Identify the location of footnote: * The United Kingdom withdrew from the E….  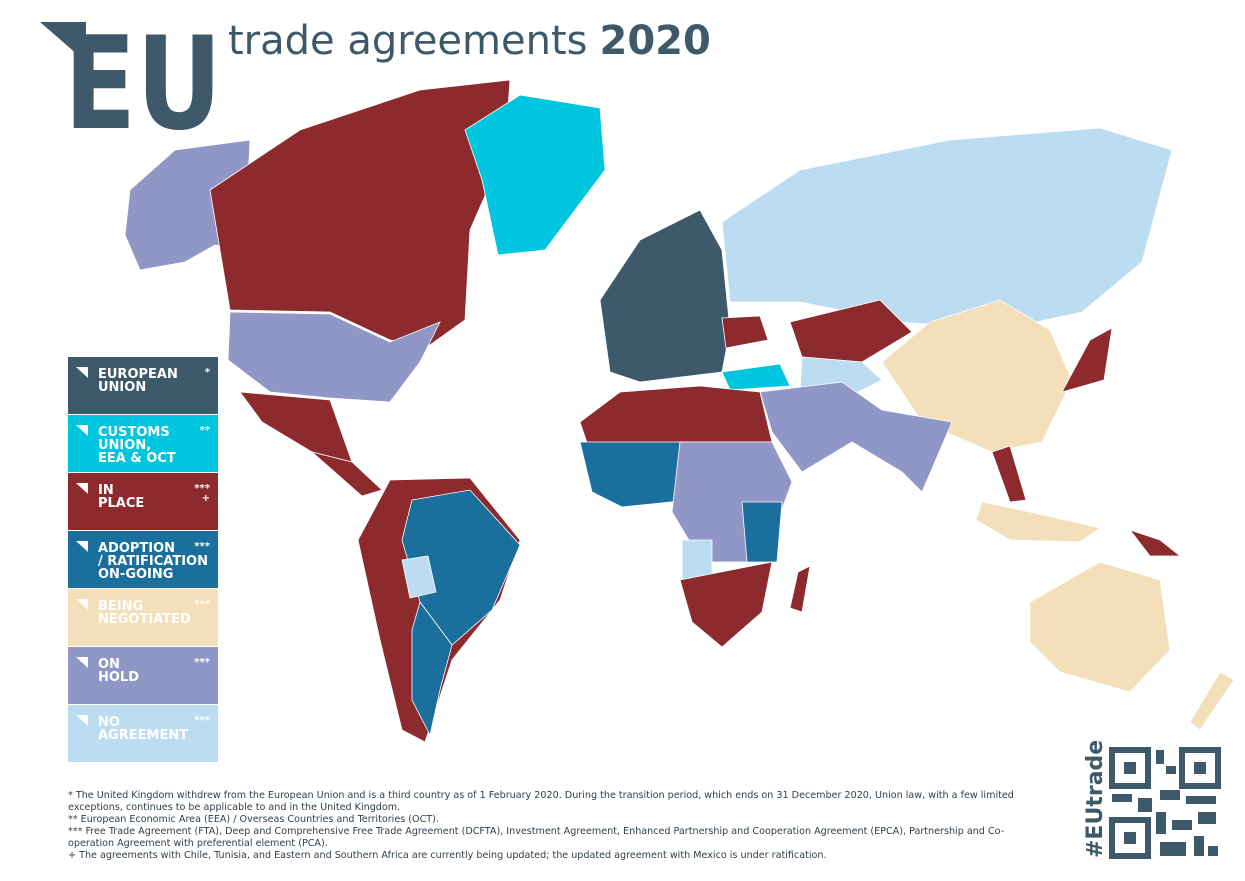
(541, 801).